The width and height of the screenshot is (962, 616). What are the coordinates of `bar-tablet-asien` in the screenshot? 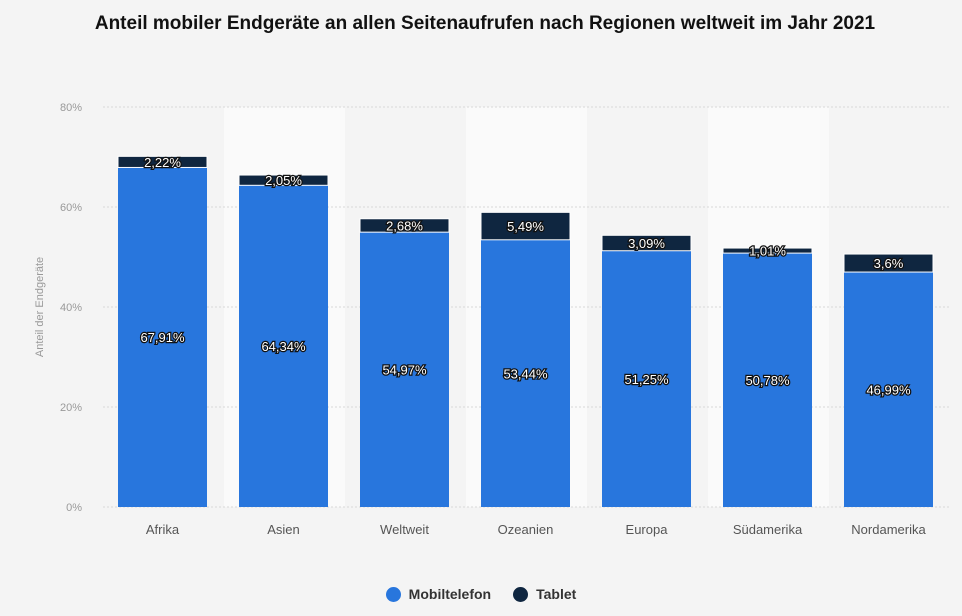 It's located at (283, 180).